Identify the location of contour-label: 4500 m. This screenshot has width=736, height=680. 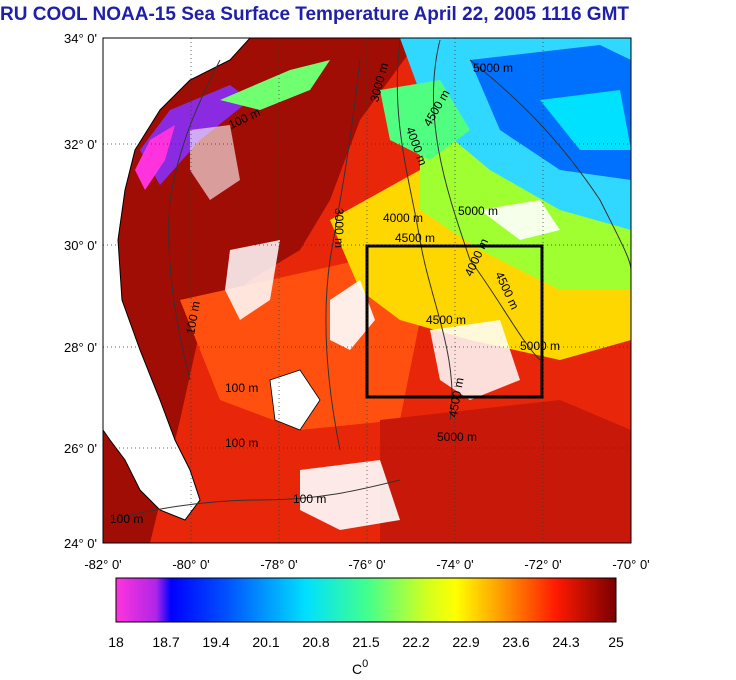
(415, 238).